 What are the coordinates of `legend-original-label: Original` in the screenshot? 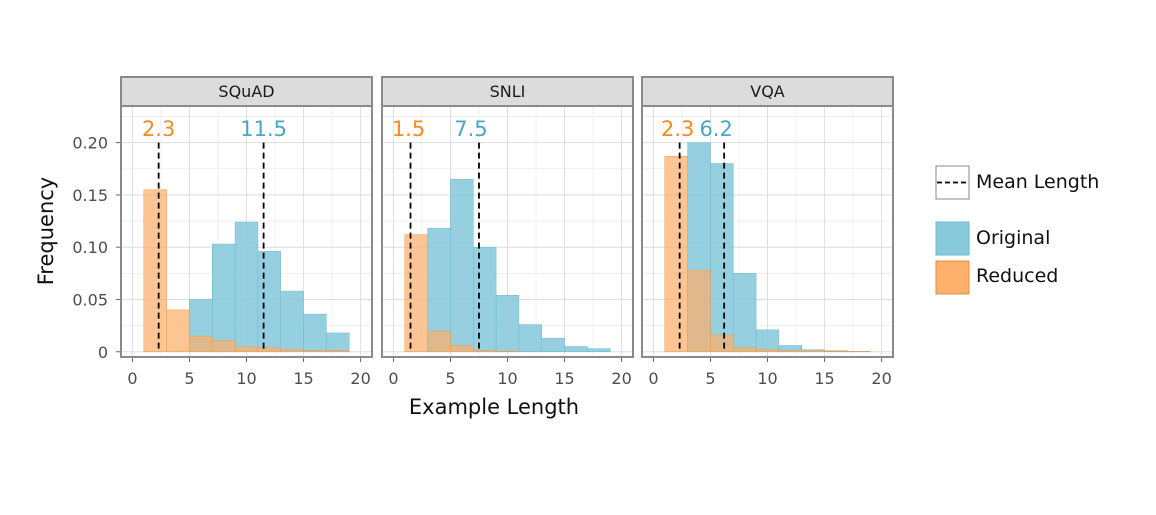 It's located at (1013, 238).